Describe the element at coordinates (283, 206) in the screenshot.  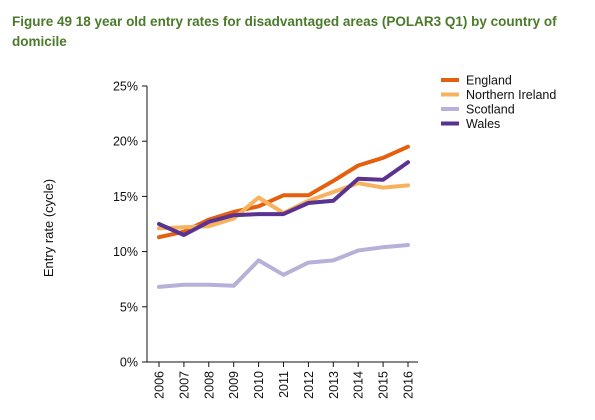
I see `series-line-northern-ireland` at that location.